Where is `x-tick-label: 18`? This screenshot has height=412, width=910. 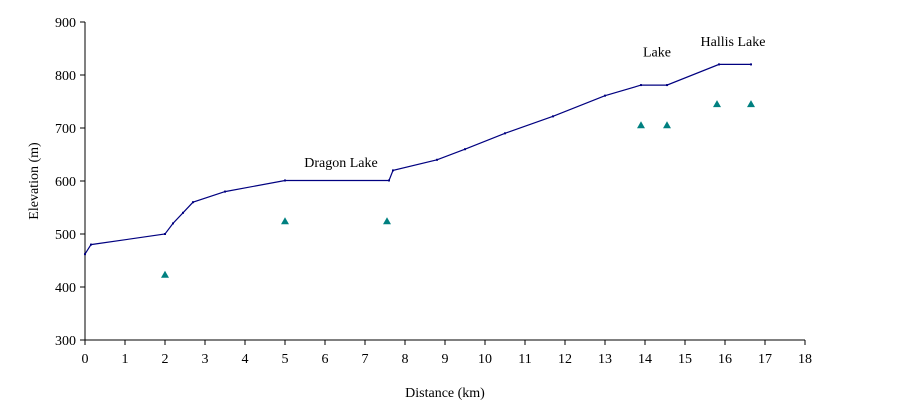
x-tick-label: 18 is located at coordinates (805, 359).